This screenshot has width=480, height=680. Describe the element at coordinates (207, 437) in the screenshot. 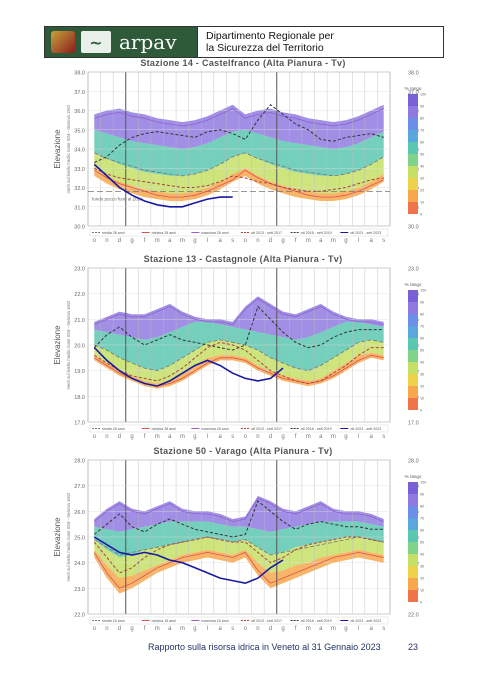

I see `x-tick-label: l` at that location.